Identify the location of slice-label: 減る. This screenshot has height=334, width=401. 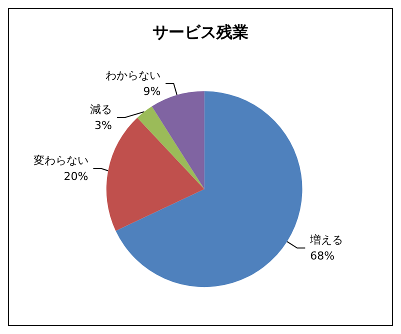
(101, 109).